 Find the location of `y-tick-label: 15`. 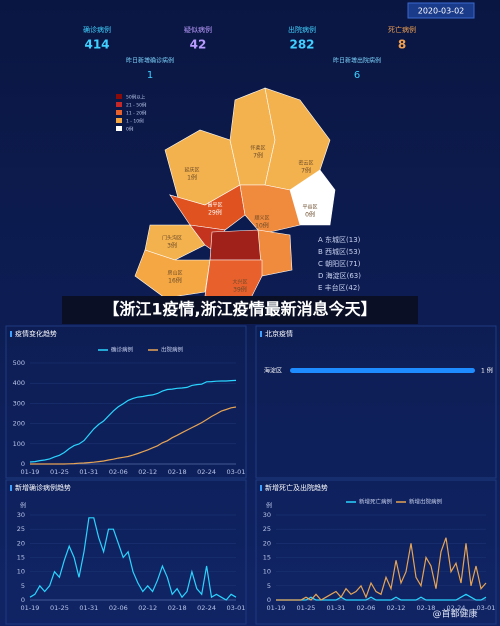

y-tick-label: 15 is located at coordinates (21, 558).